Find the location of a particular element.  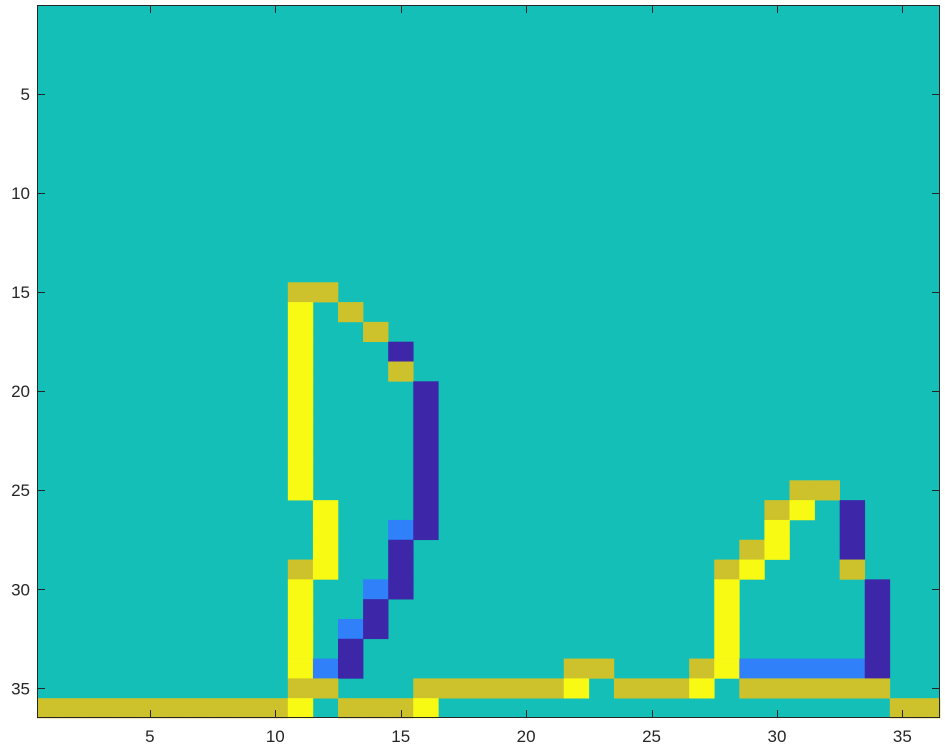

y-tick-label: 30 is located at coordinates (20, 589).